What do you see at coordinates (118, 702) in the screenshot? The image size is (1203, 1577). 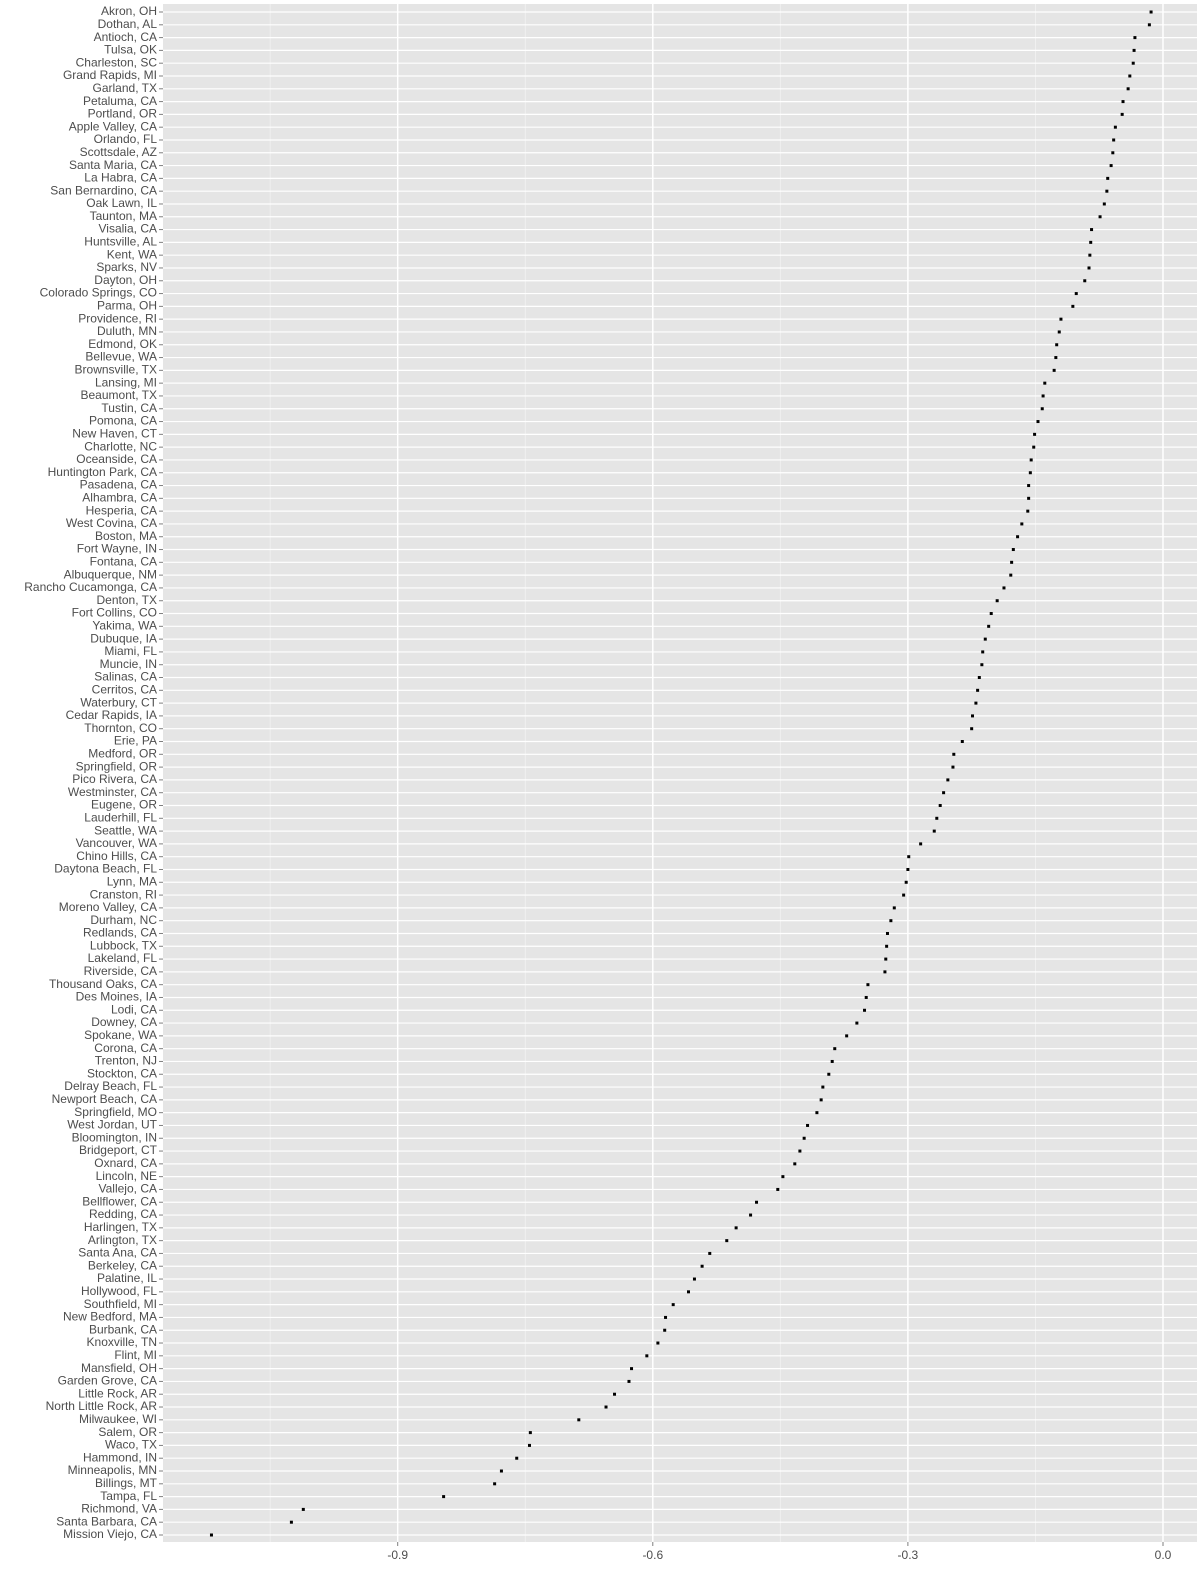 I see `y-tick-label: Waterbury, CT` at bounding box center [118, 702].